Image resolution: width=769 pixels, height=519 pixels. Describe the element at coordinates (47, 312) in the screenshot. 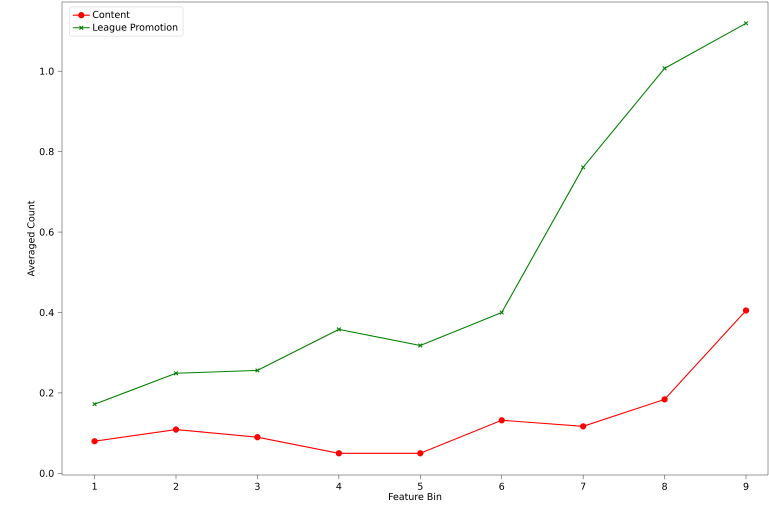

I see `y-tick-label: 0.4` at that location.